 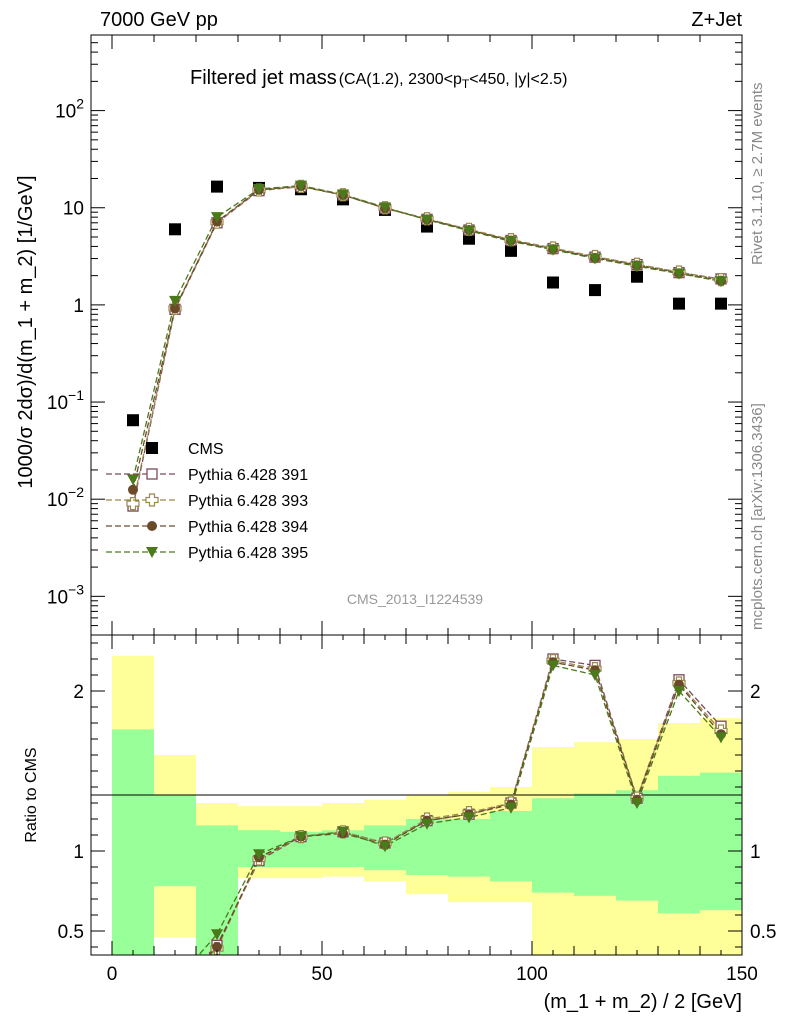 What do you see at coordinates (532, 974) in the screenshot?
I see `x-tick-label: 100` at bounding box center [532, 974].